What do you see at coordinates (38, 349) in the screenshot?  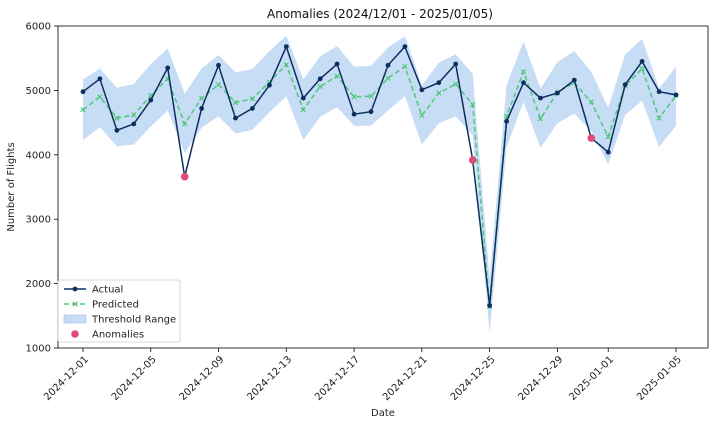 I see `y-tick-label: 1000` at bounding box center [38, 349].